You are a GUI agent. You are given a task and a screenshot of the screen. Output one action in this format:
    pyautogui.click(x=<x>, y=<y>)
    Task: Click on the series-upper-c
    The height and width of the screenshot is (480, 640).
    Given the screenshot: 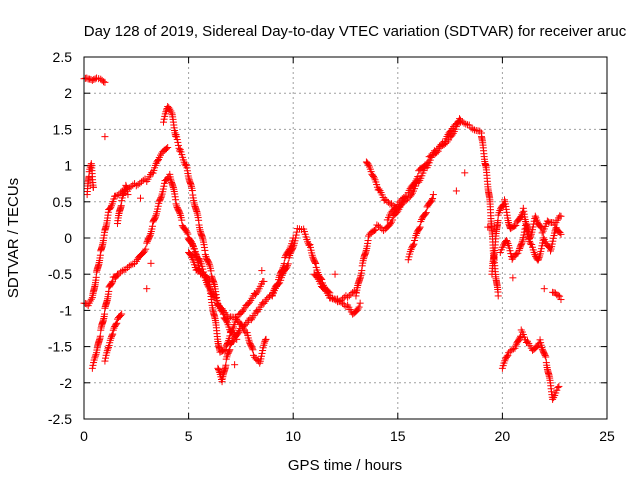 What is the action you would take?
    pyautogui.click(x=434, y=169)
    